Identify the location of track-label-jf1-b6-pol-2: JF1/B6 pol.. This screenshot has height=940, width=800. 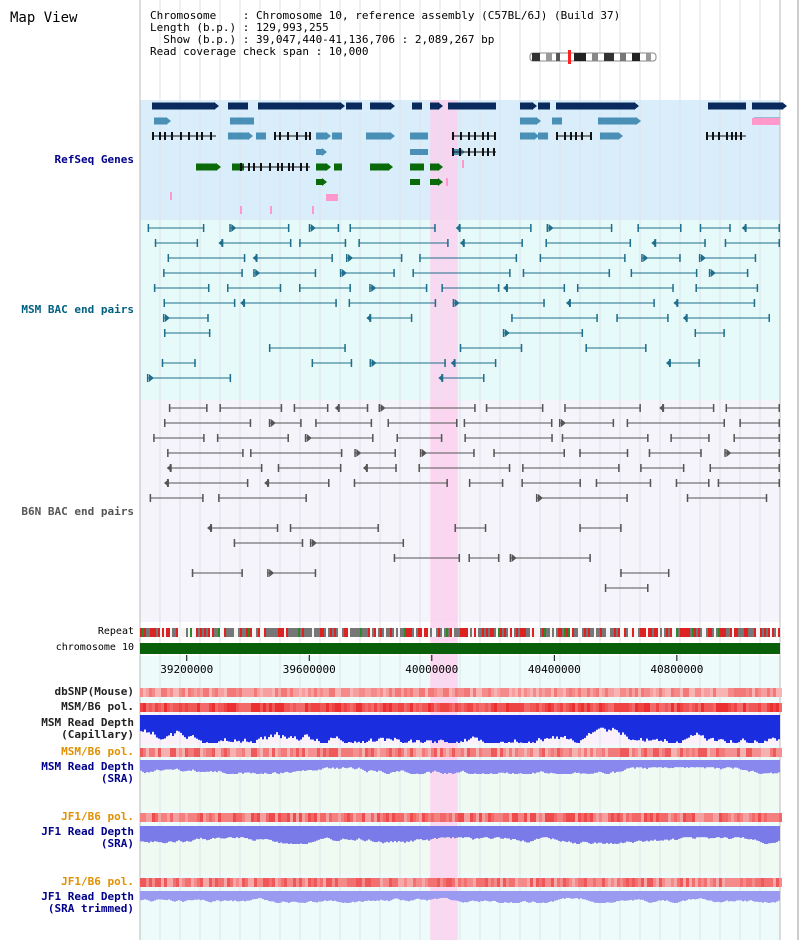
(97, 881).